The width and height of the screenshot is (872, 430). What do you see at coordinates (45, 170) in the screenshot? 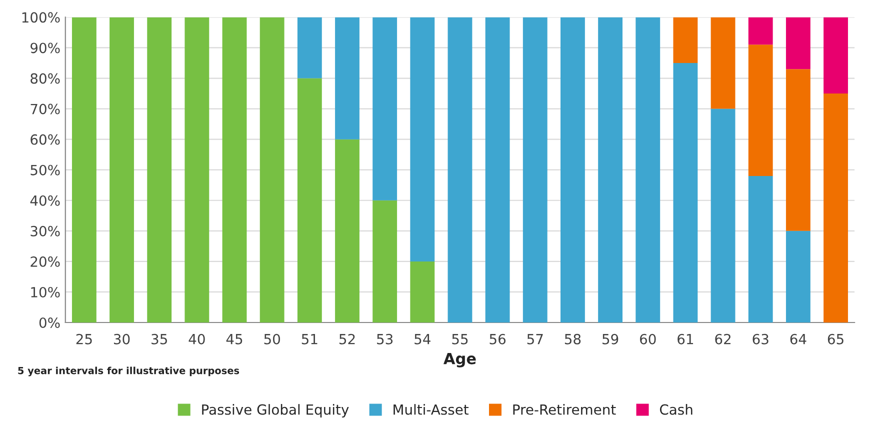
I see `y-tick-label: 50%` at bounding box center [45, 170].